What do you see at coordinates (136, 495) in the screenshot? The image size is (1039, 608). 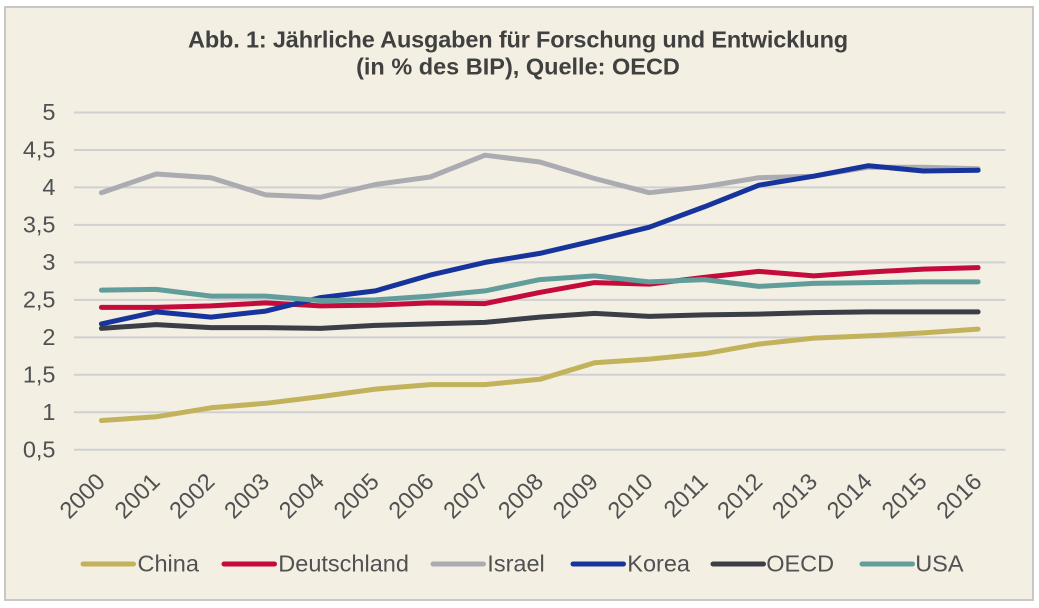 I see `svg-text: 2001` at bounding box center [136, 495].